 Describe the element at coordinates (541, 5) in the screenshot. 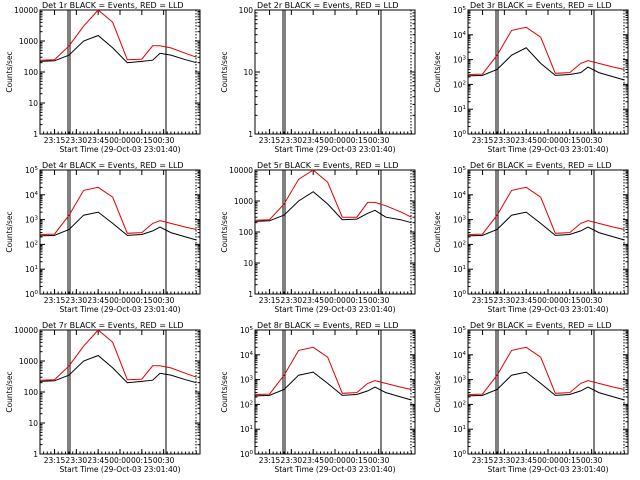

I see `plot-title: Det 3r BLACK = Events, RED = LLD` at that location.